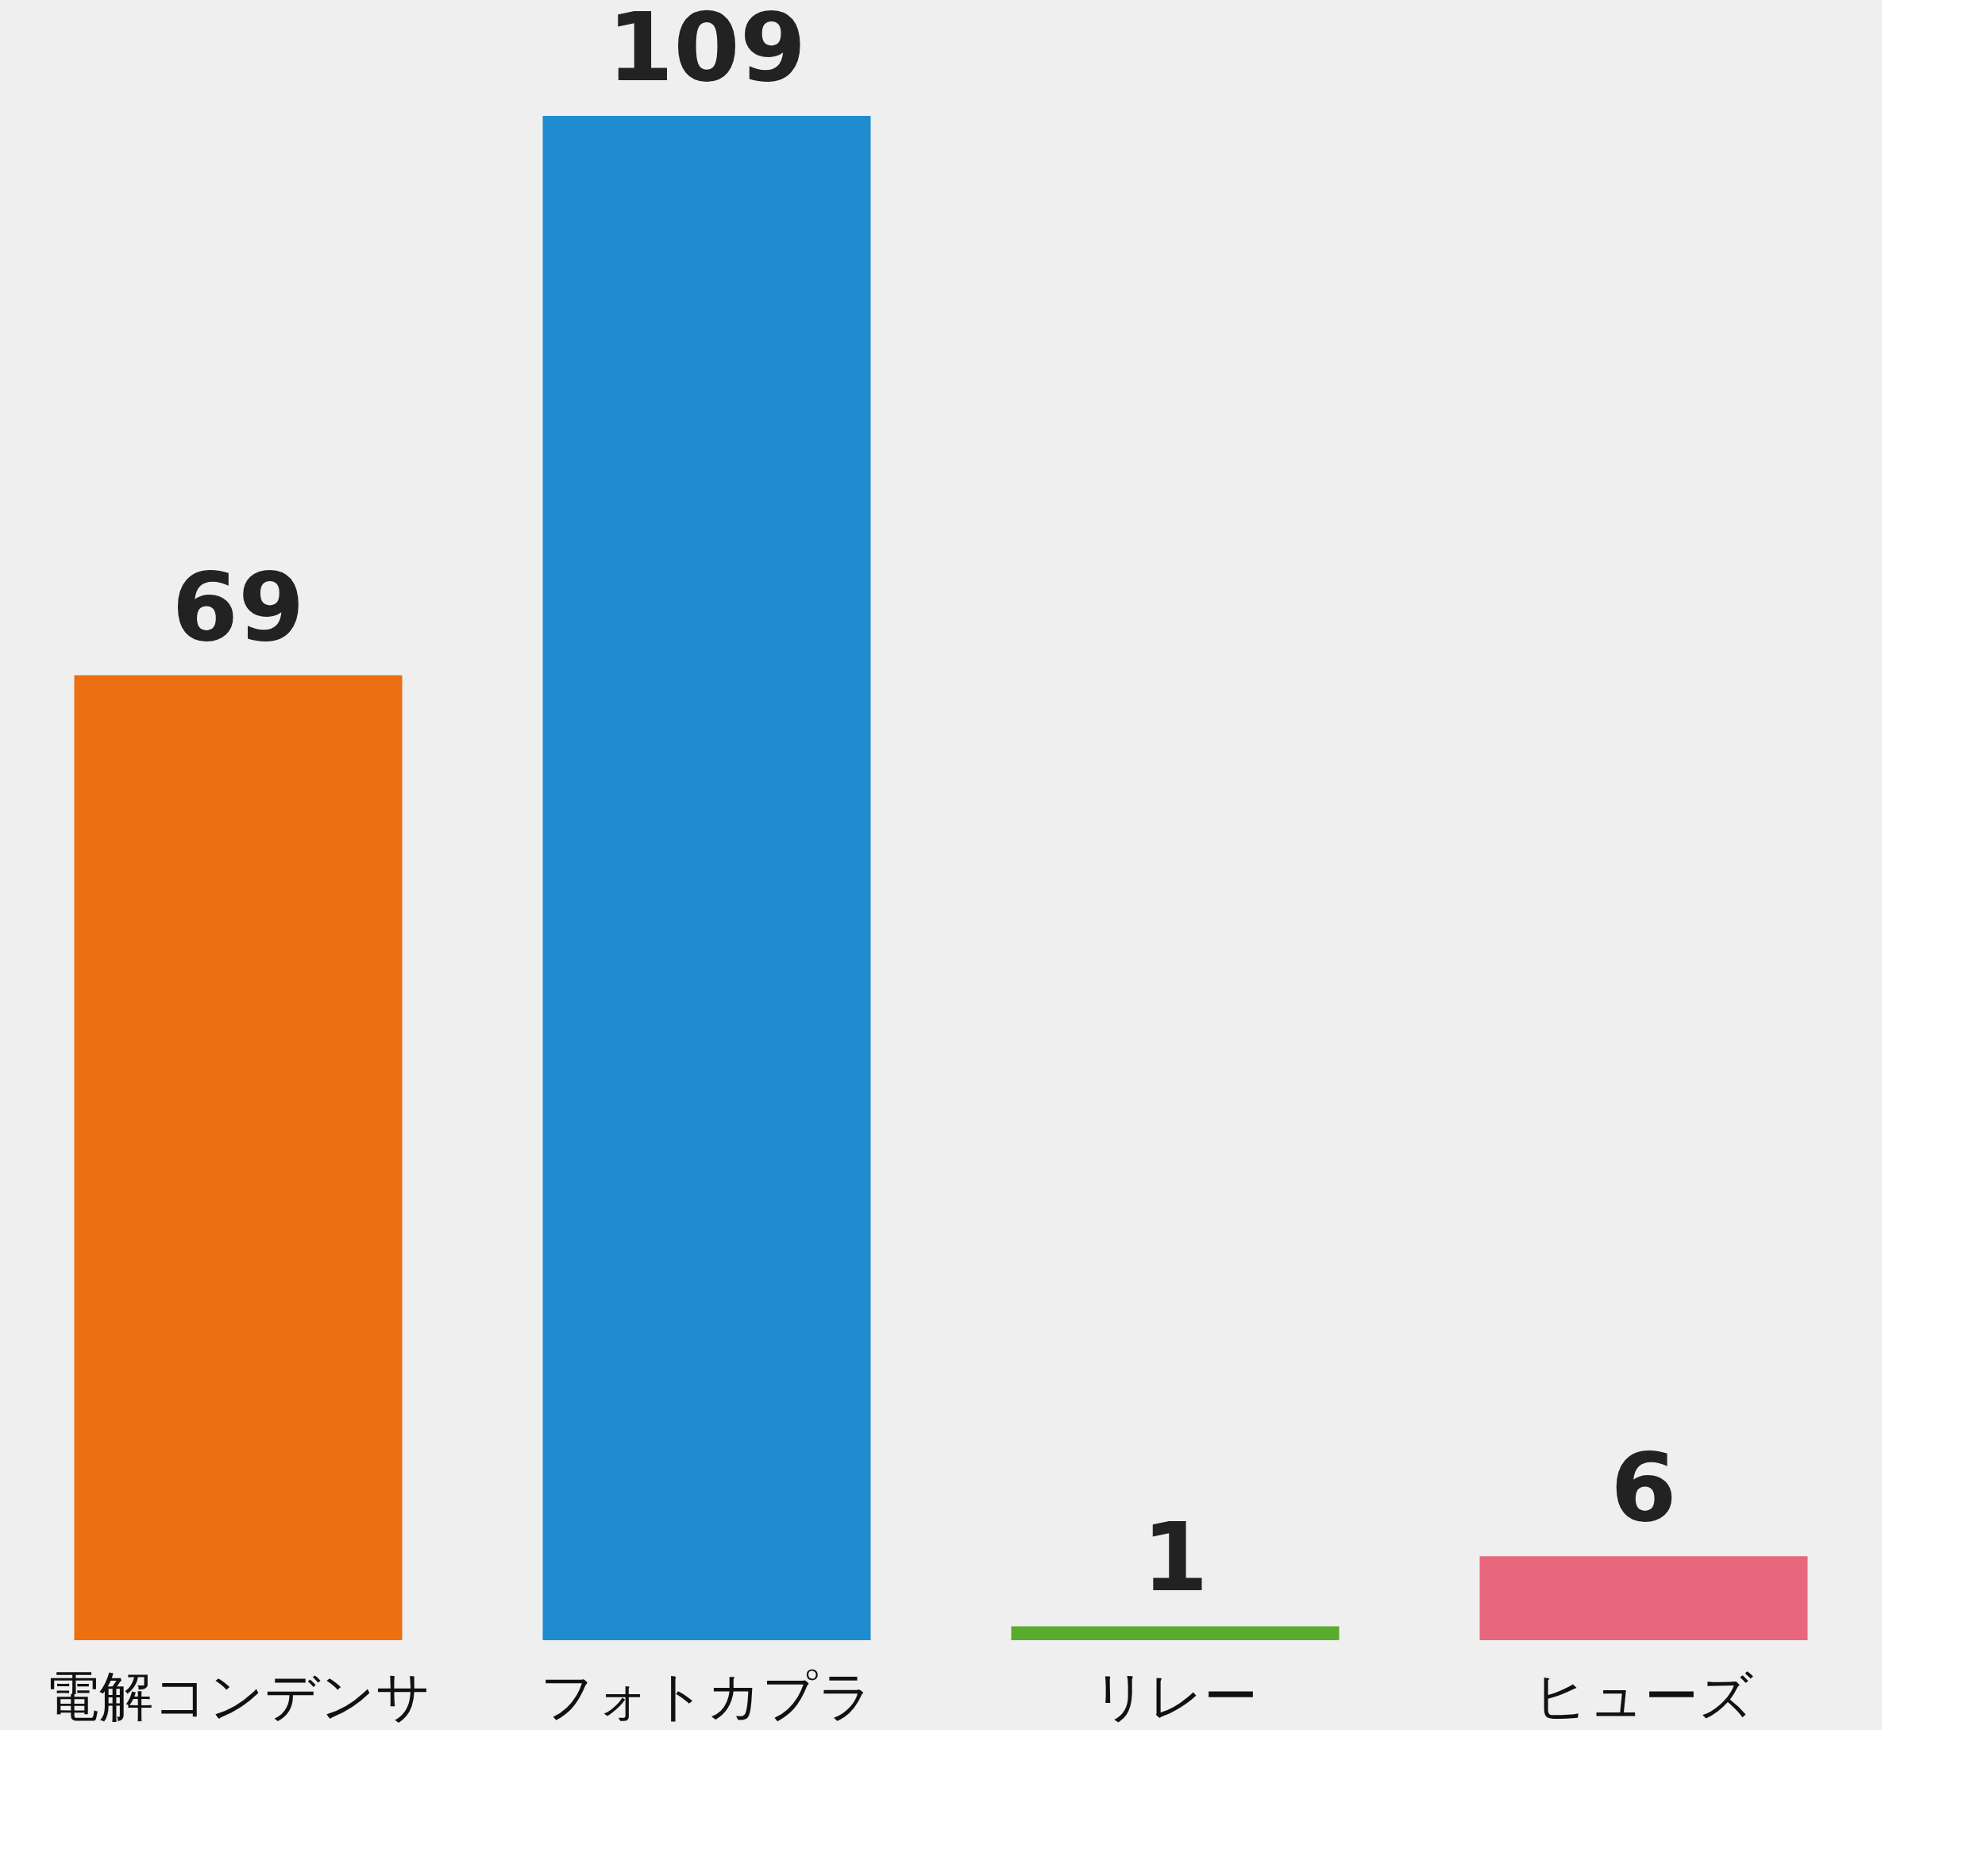 The width and height of the screenshot is (1970, 1876). I want to click on data-label: 1, so click(1175, 1558).